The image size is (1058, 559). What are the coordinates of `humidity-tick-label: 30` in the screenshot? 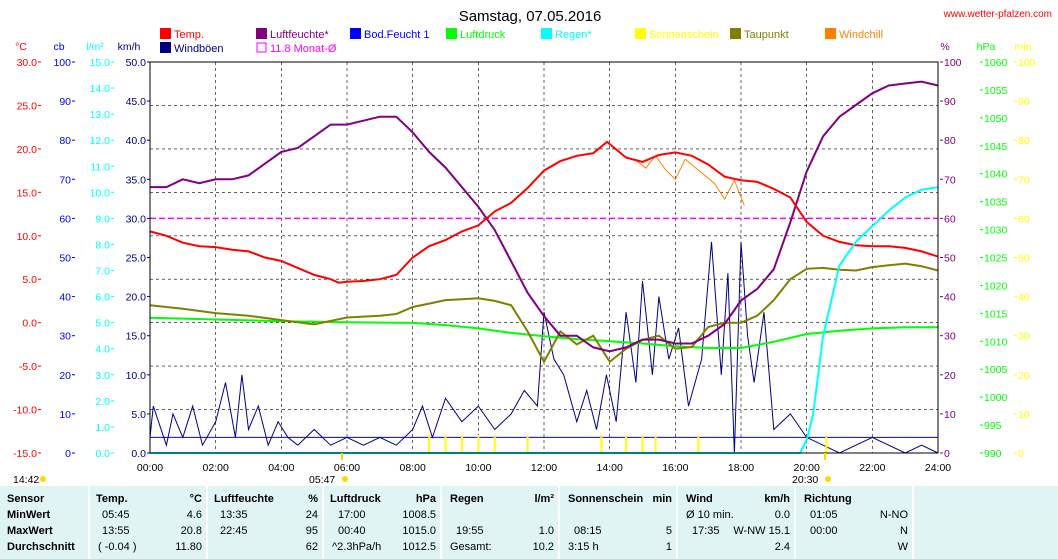 It's located at (950, 337).